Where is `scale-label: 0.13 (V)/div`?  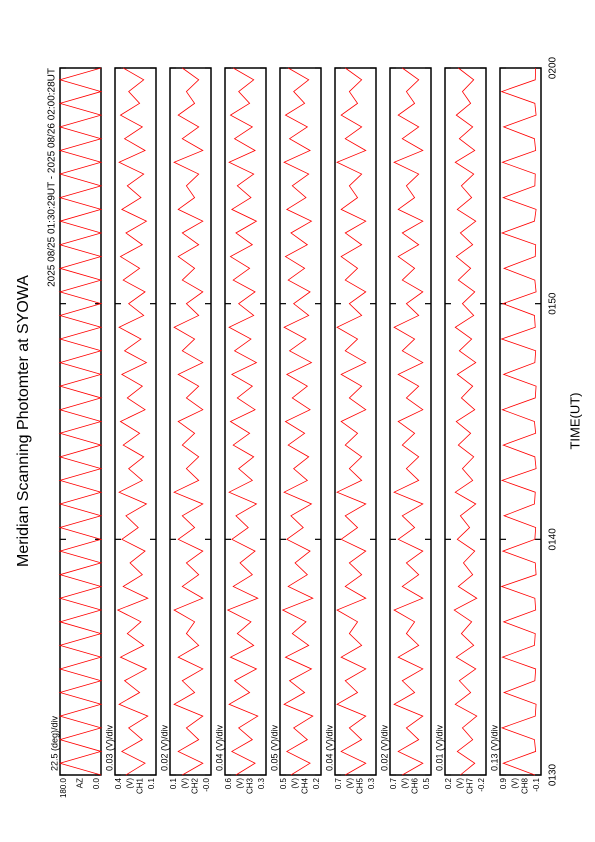 scale-label: 0.13 (V)/div is located at coordinates (494, 747).